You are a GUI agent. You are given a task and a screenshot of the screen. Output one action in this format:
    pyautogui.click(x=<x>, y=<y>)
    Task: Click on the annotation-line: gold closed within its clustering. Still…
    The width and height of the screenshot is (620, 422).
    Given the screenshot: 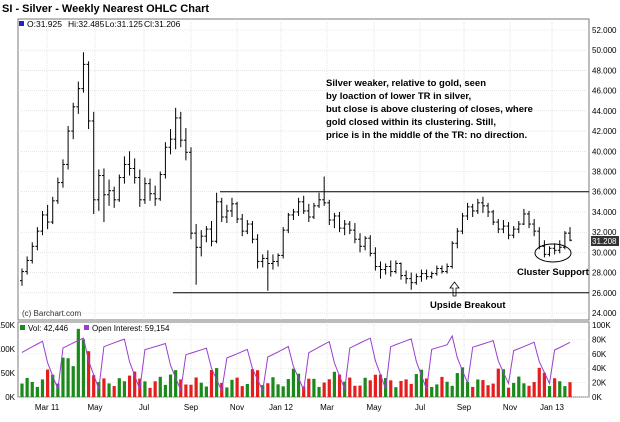 What is the action you would take?
    pyautogui.click(x=411, y=122)
    